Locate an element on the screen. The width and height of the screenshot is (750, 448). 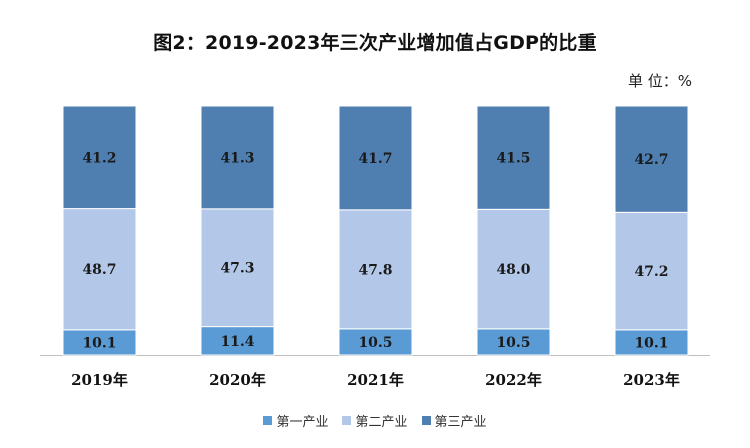
data-label-secondary-2023年: 47.2 is located at coordinates (651, 272).